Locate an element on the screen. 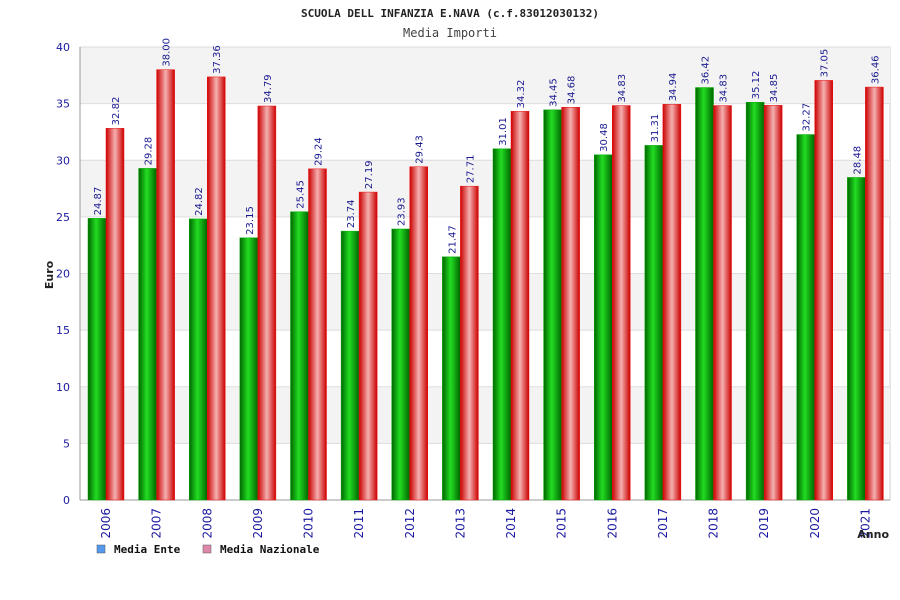 This screenshot has height=600, width=900. value-label: 34.79 is located at coordinates (268, 88).